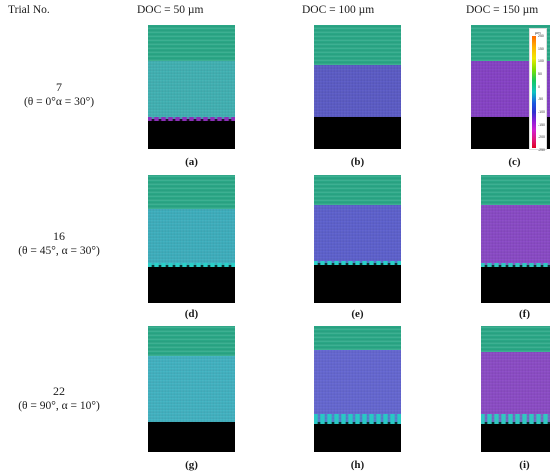 This screenshot has height=476, width=550. What do you see at coordinates (29, 10) in the screenshot?
I see `trial-header: Trial No.` at bounding box center [29, 10].